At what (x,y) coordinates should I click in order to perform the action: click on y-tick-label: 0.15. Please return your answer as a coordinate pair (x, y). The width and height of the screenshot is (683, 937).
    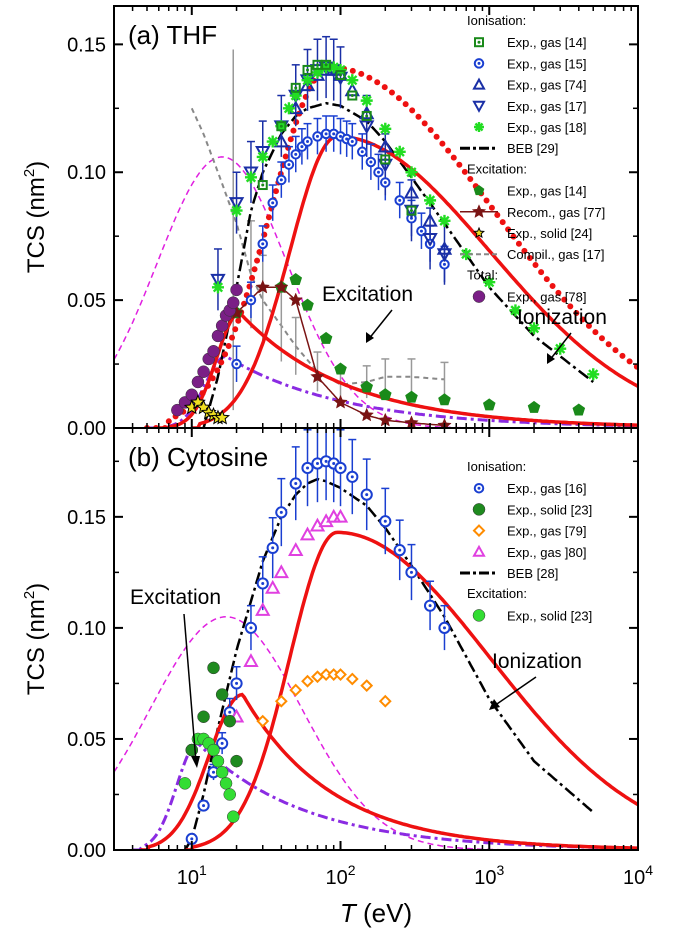
    Looking at the image, I should click on (86, 45).